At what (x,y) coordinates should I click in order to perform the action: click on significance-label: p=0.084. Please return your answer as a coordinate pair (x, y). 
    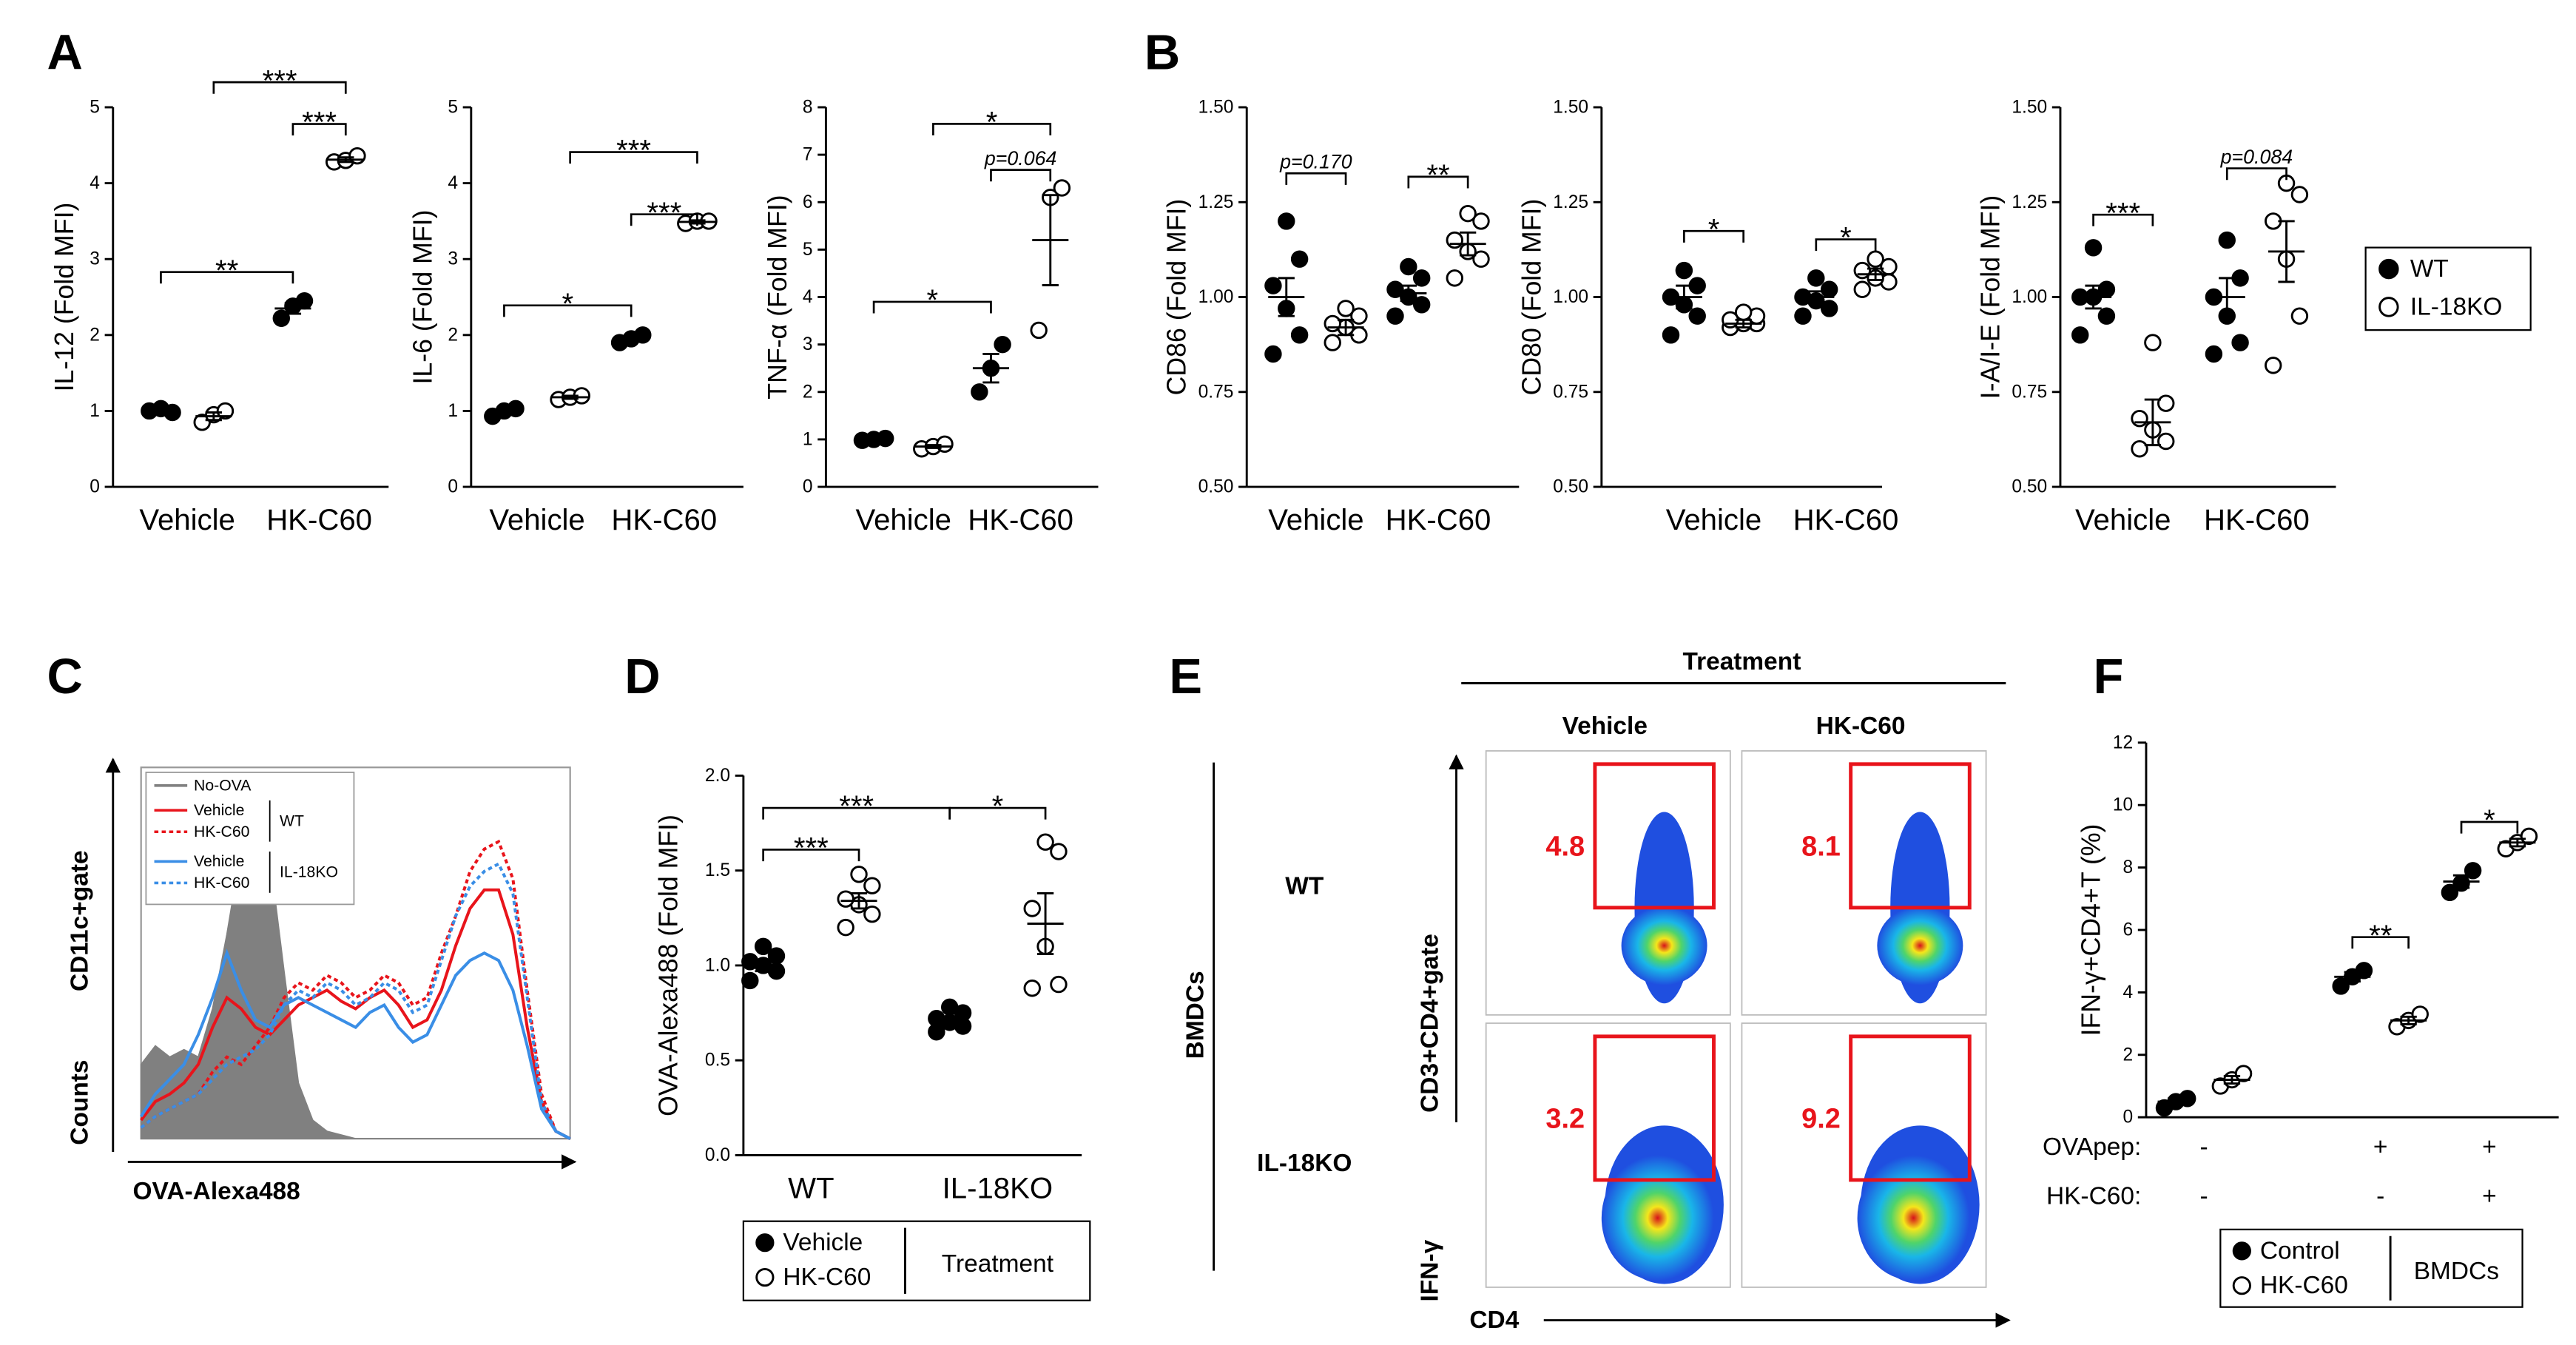
    Looking at the image, I should click on (2256, 157).